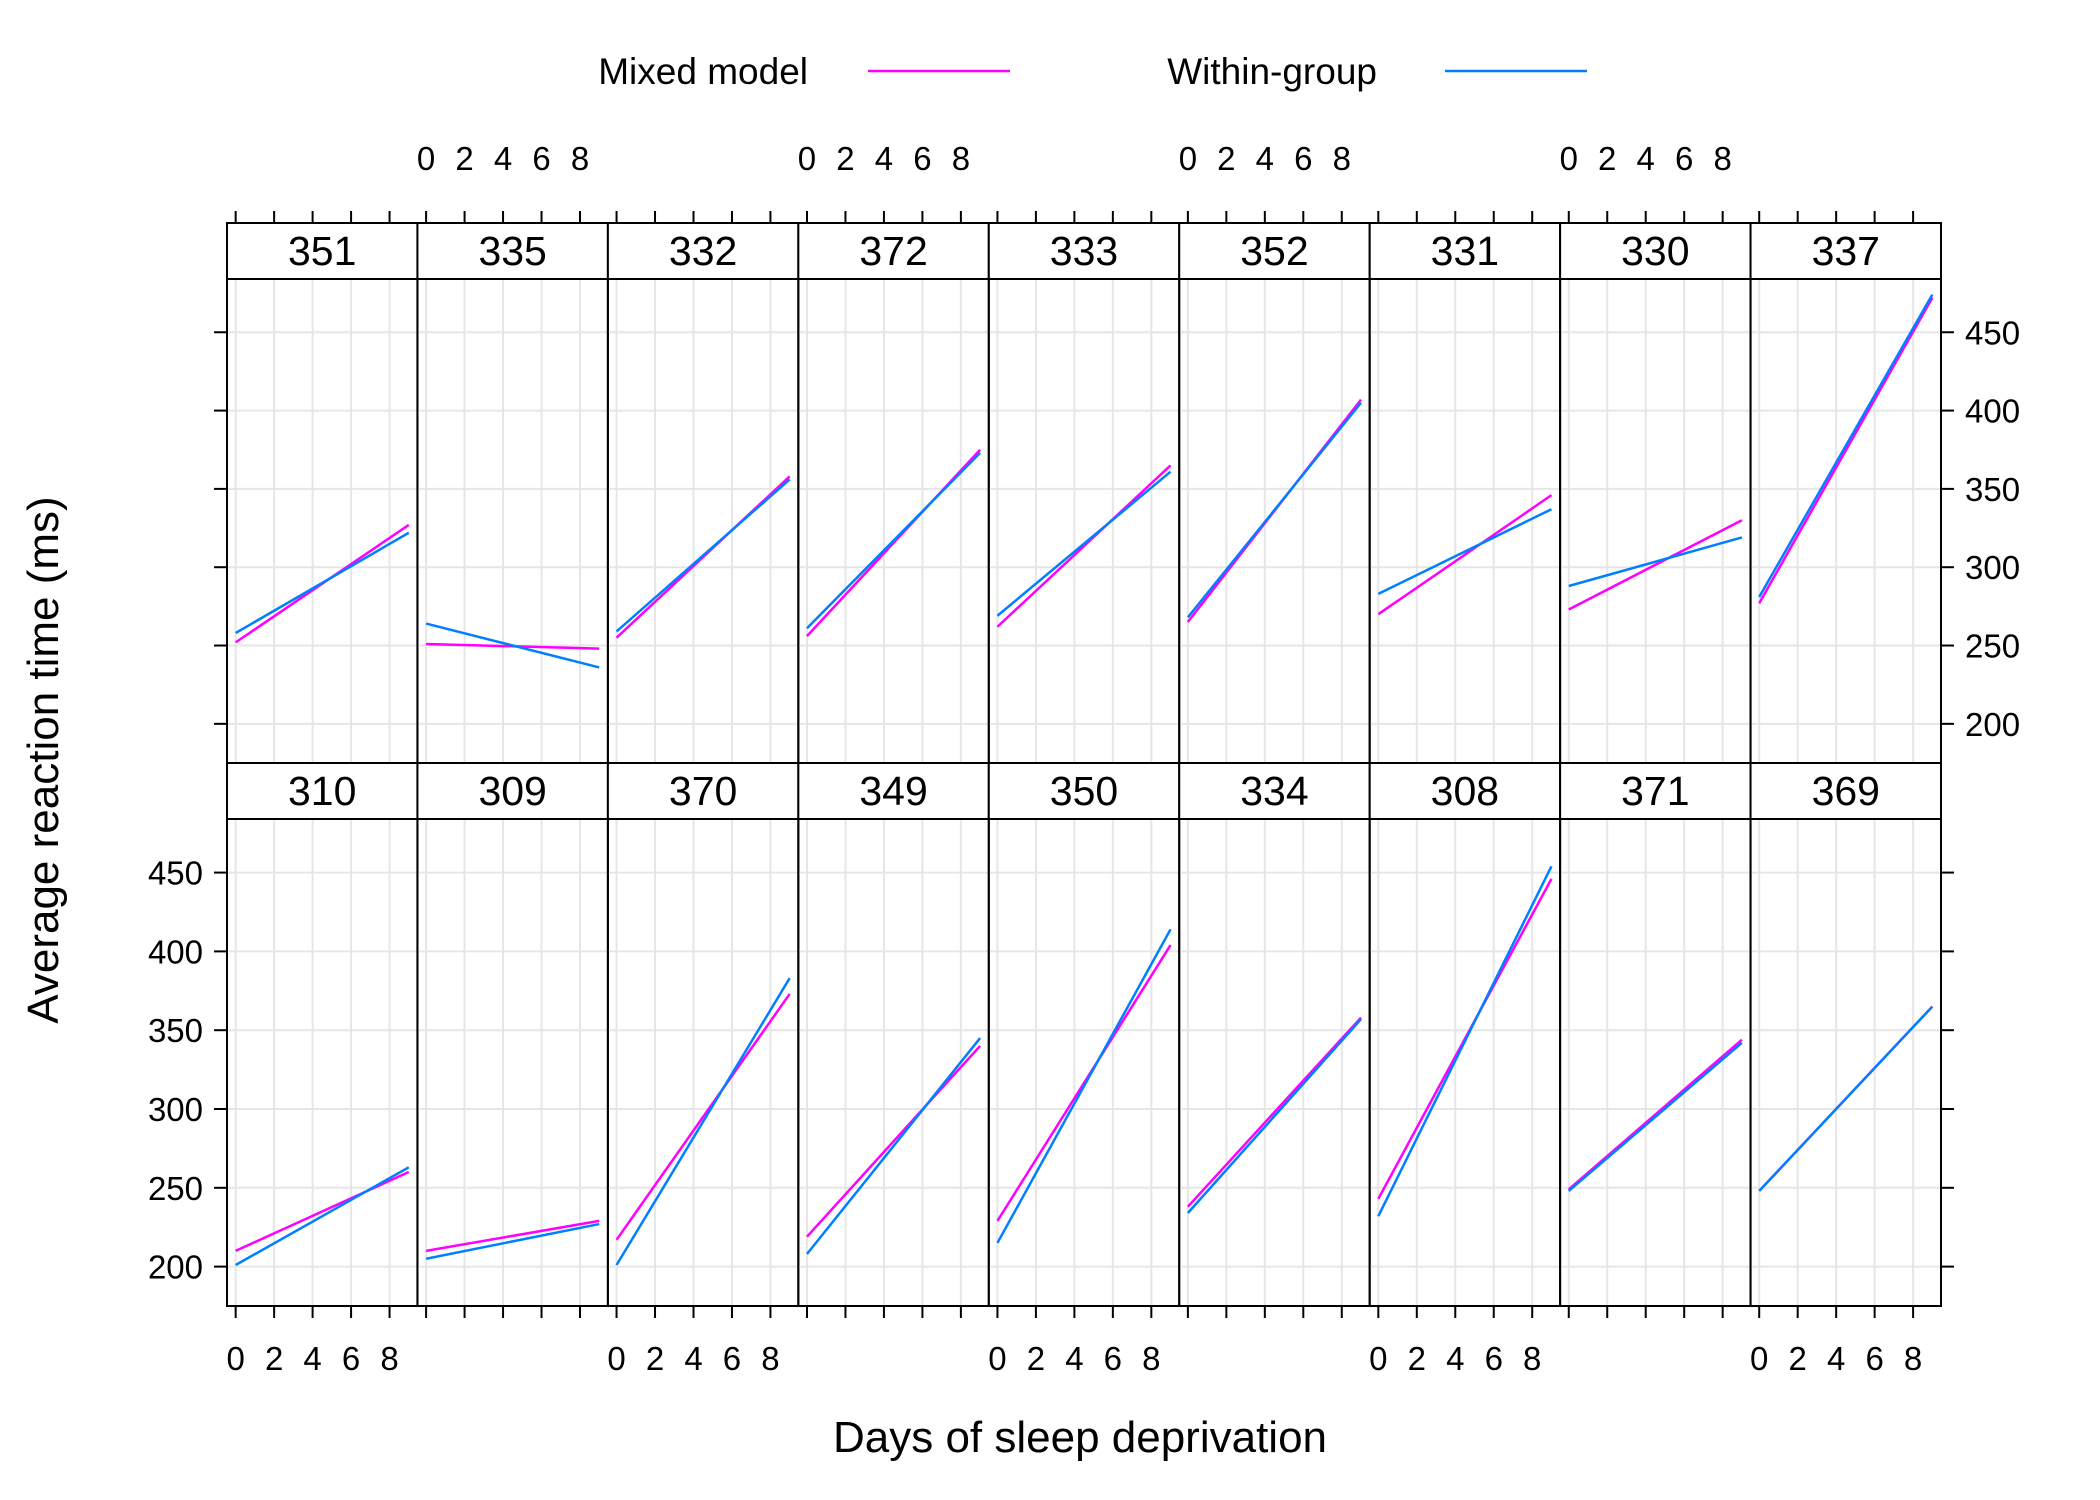  I want to click on strip-label: 369, so click(1846, 791).